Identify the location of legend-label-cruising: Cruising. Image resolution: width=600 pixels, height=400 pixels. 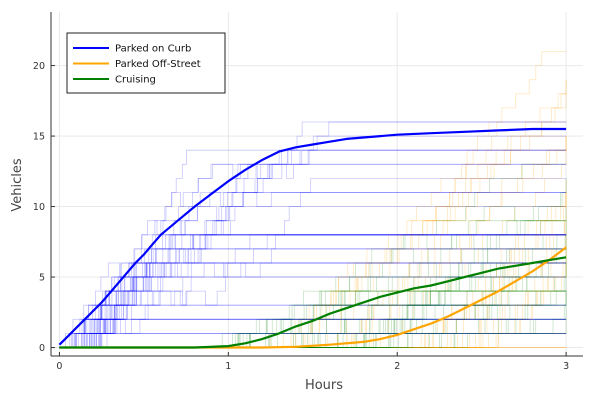
(135, 80).